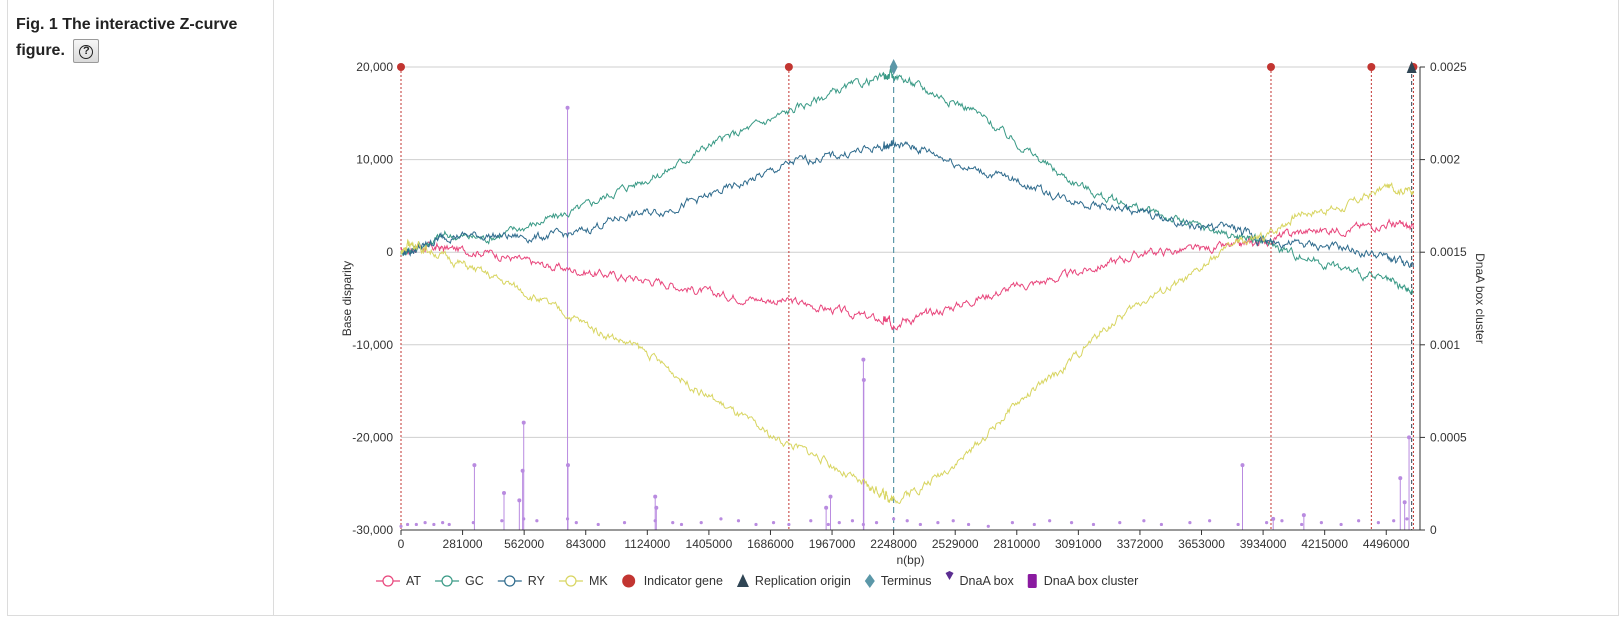 This screenshot has height=619, width=1622. Describe the element at coordinates (401, 544) in the screenshot. I see `x-tick-label: 0` at that location.